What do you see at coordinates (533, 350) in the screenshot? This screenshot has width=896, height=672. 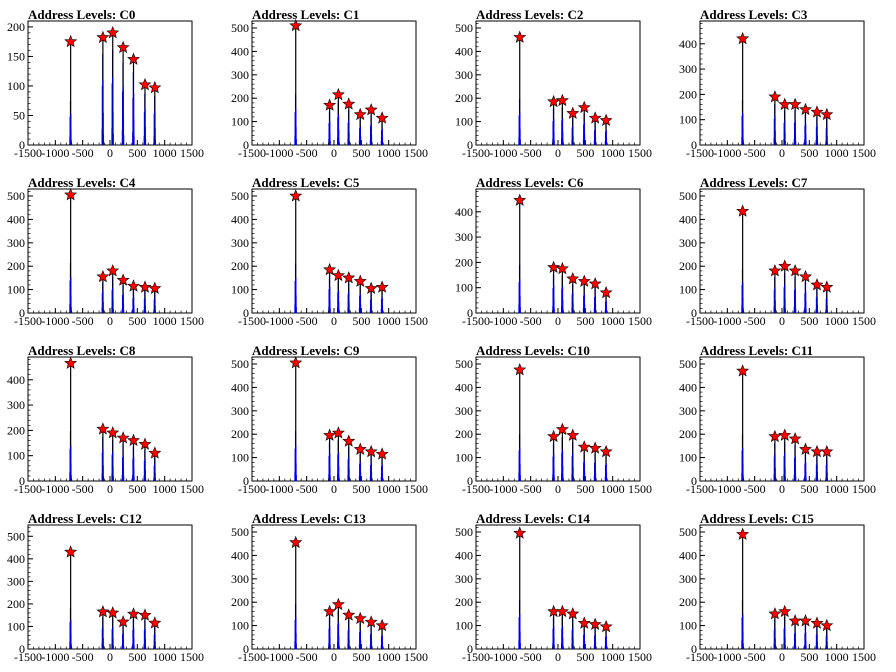 I see `chart-title: Address Levels: C10` at bounding box center [533, 350].